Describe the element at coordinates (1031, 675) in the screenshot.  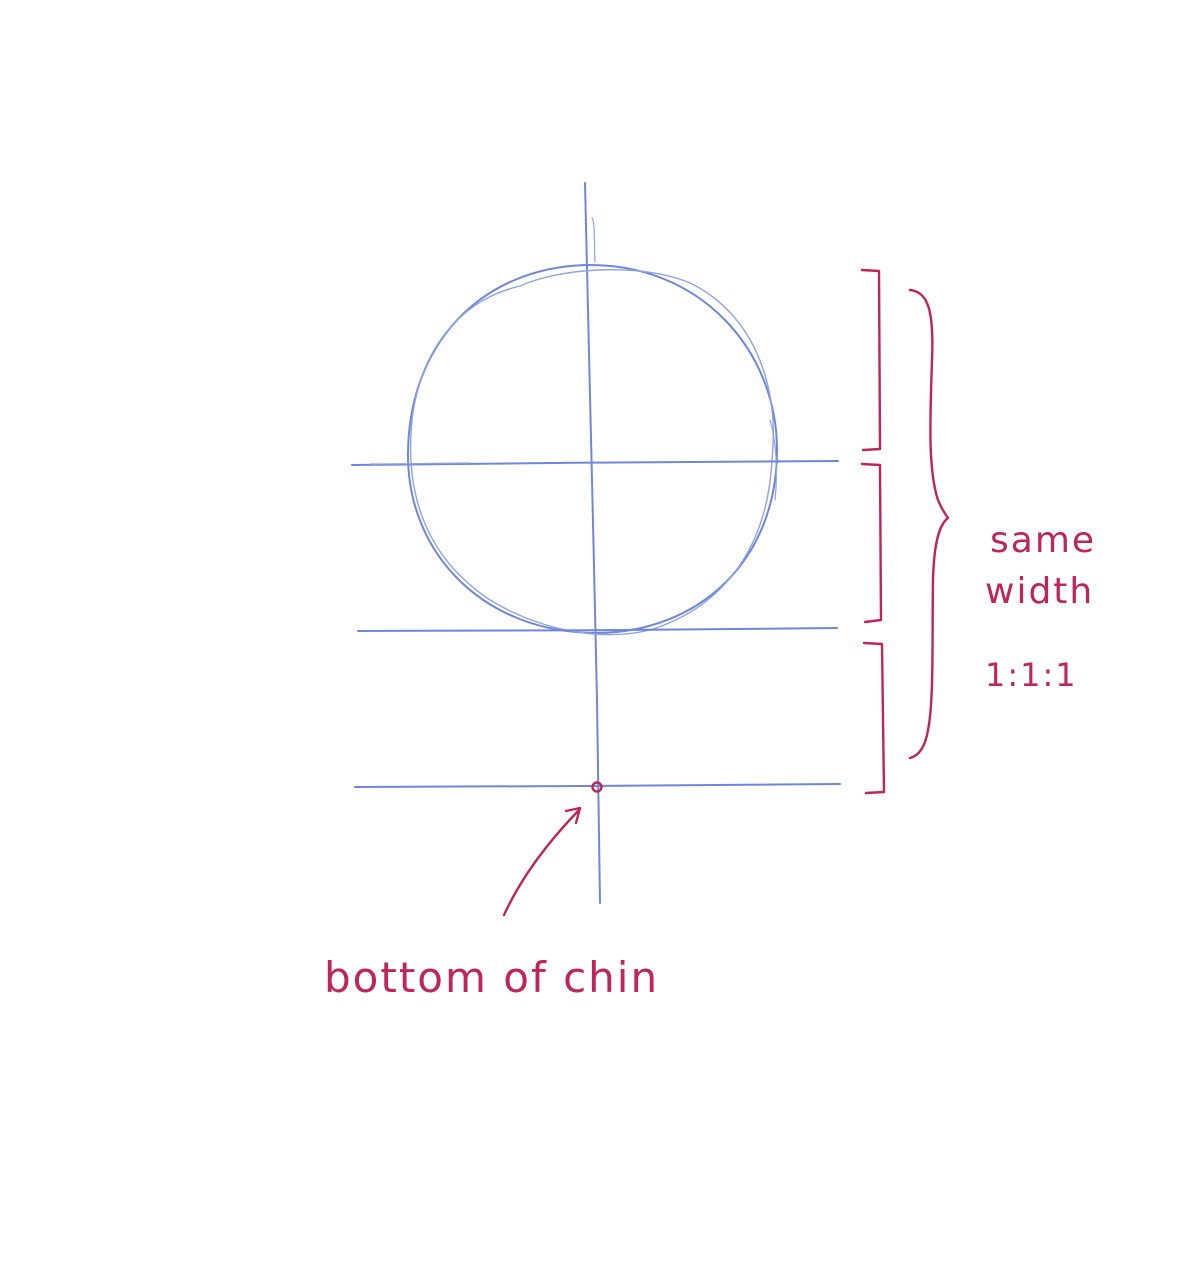
I see `label-ratio: 1:1:1` at that location.